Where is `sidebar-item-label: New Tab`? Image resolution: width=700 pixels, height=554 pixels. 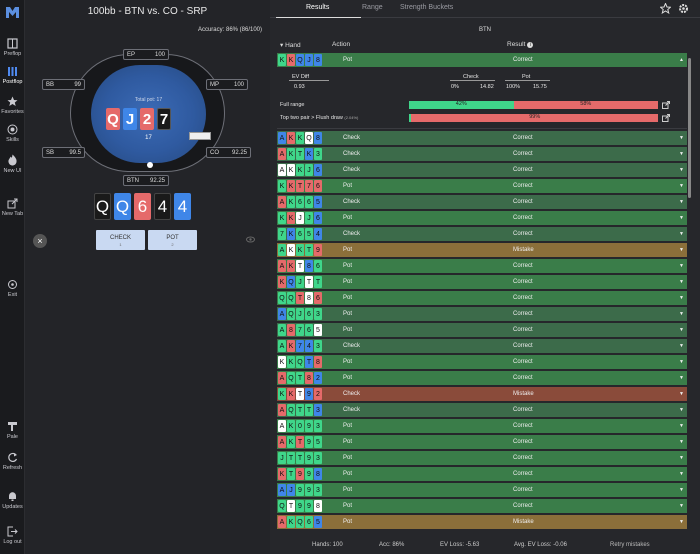
sidebar-item-label: New Tab is located at coordinates (12, 214).